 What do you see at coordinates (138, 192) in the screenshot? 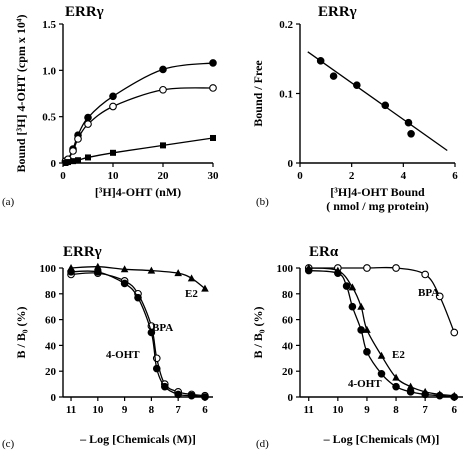
I see `x-axis-label: [³H]4-OHT (nM)` at bounding box center [138, 192].